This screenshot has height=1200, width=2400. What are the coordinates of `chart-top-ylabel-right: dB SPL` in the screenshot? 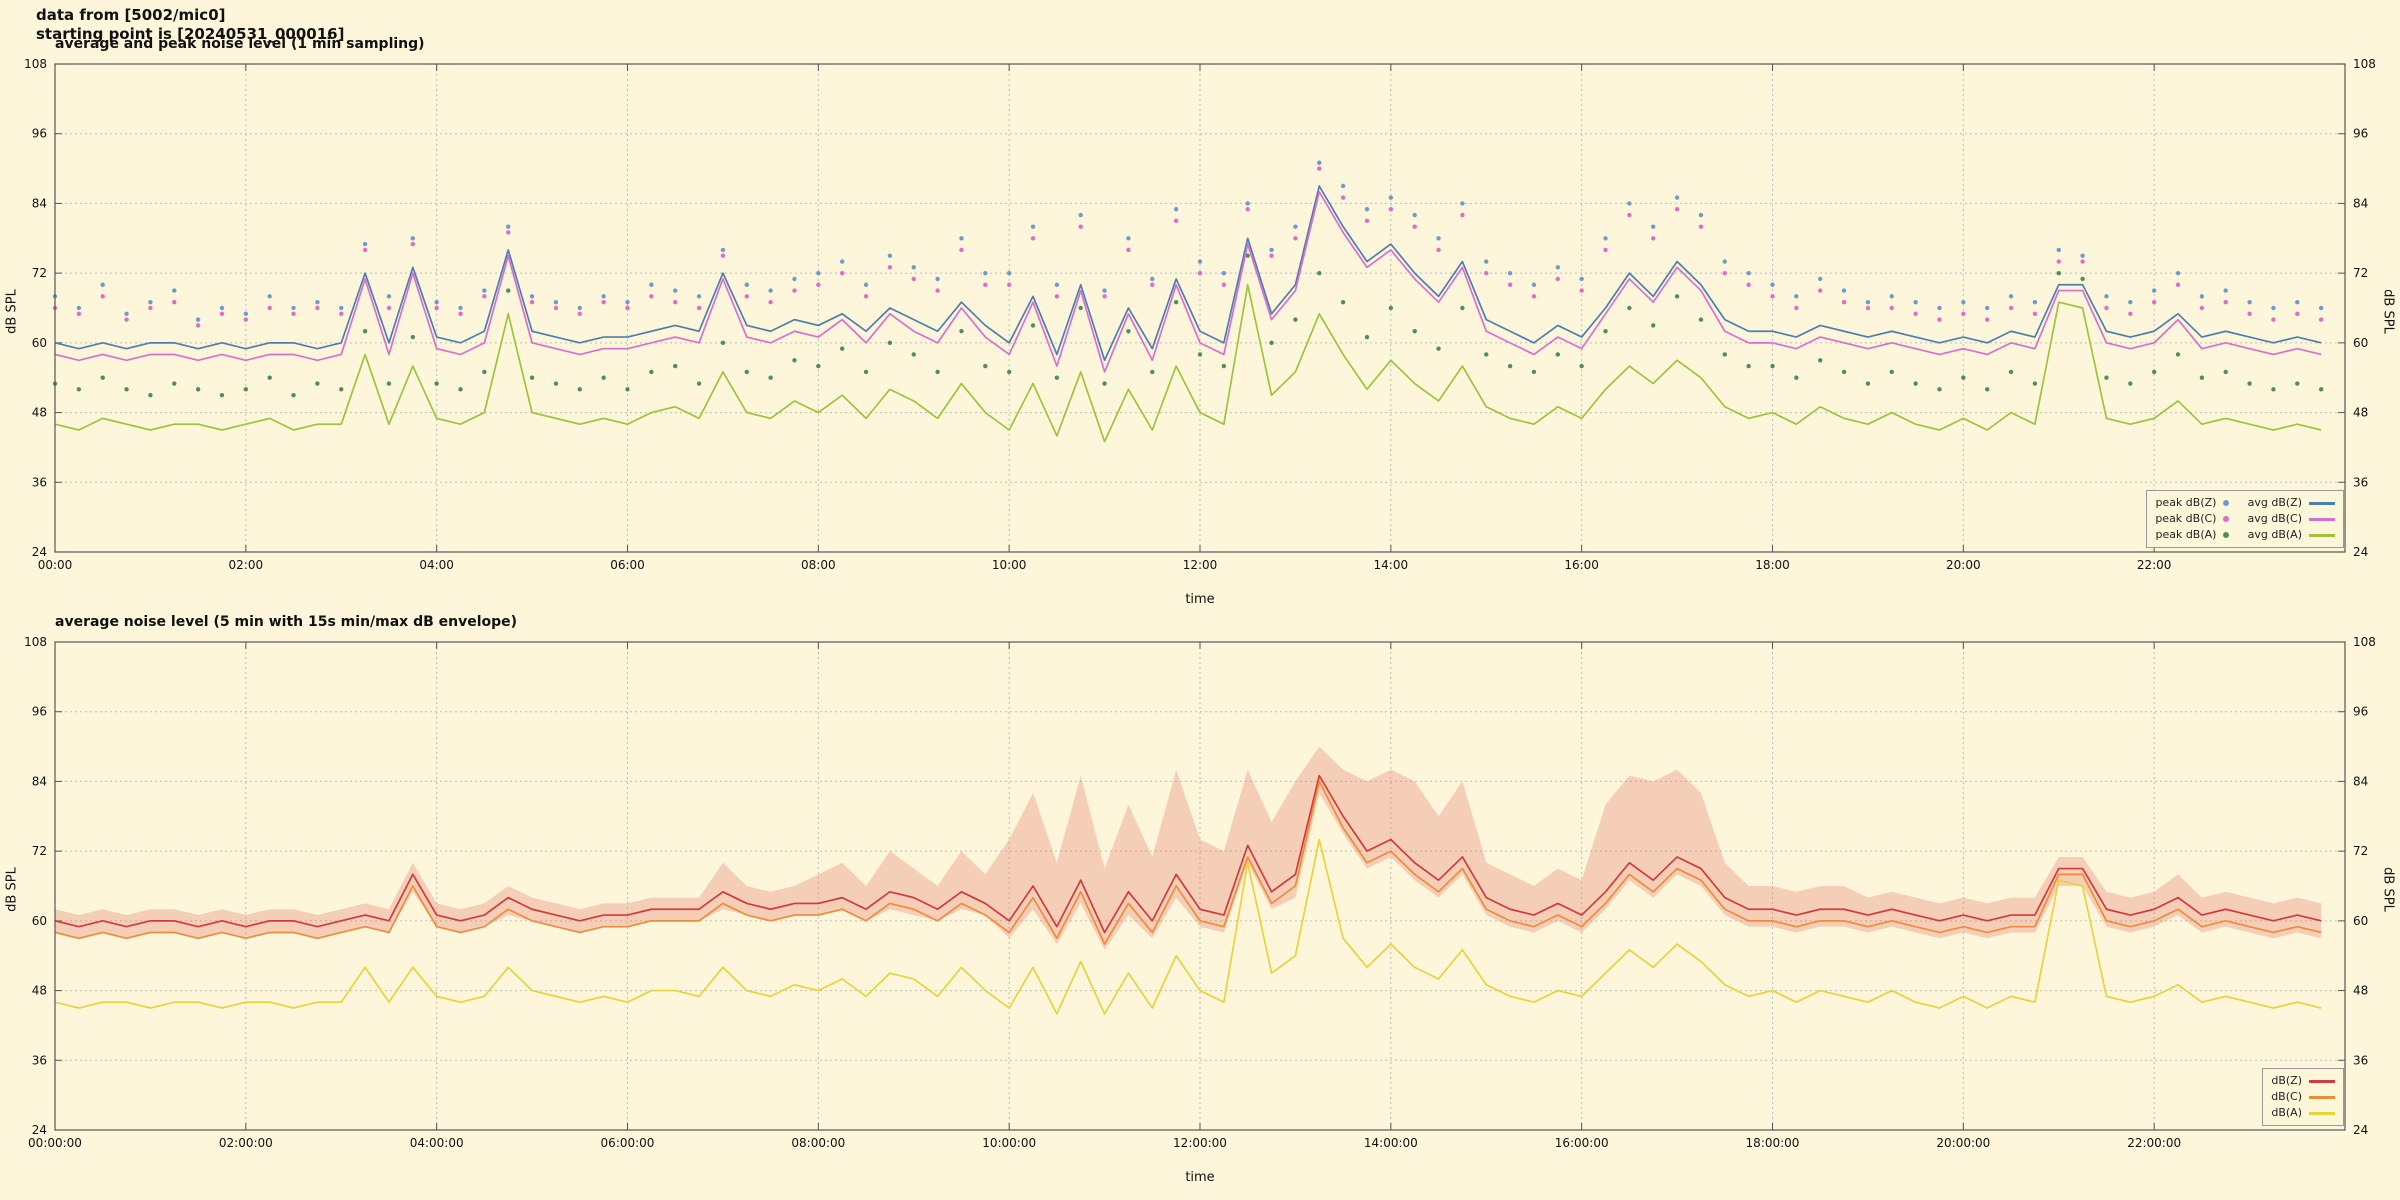 It's located at (2388, 311).